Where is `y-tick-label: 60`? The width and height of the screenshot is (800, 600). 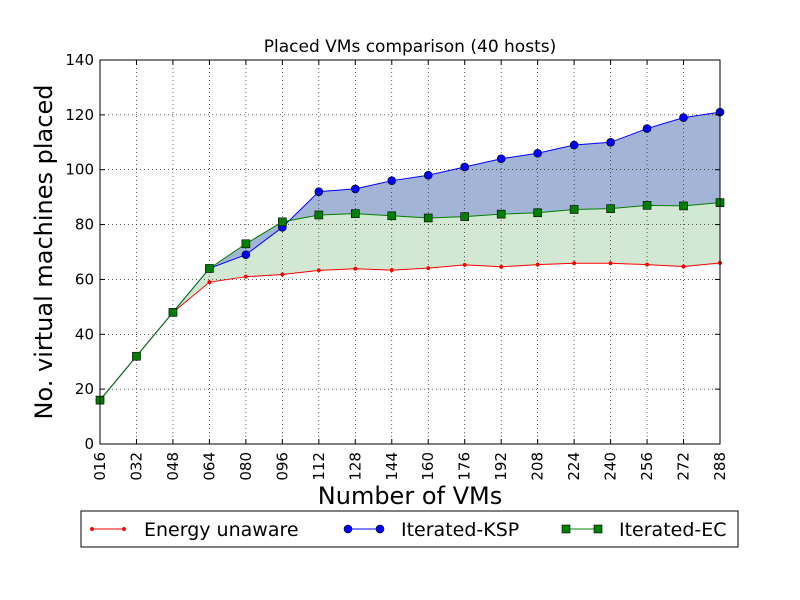
y-tick-label: 60 is located at coordinates (84, 279).